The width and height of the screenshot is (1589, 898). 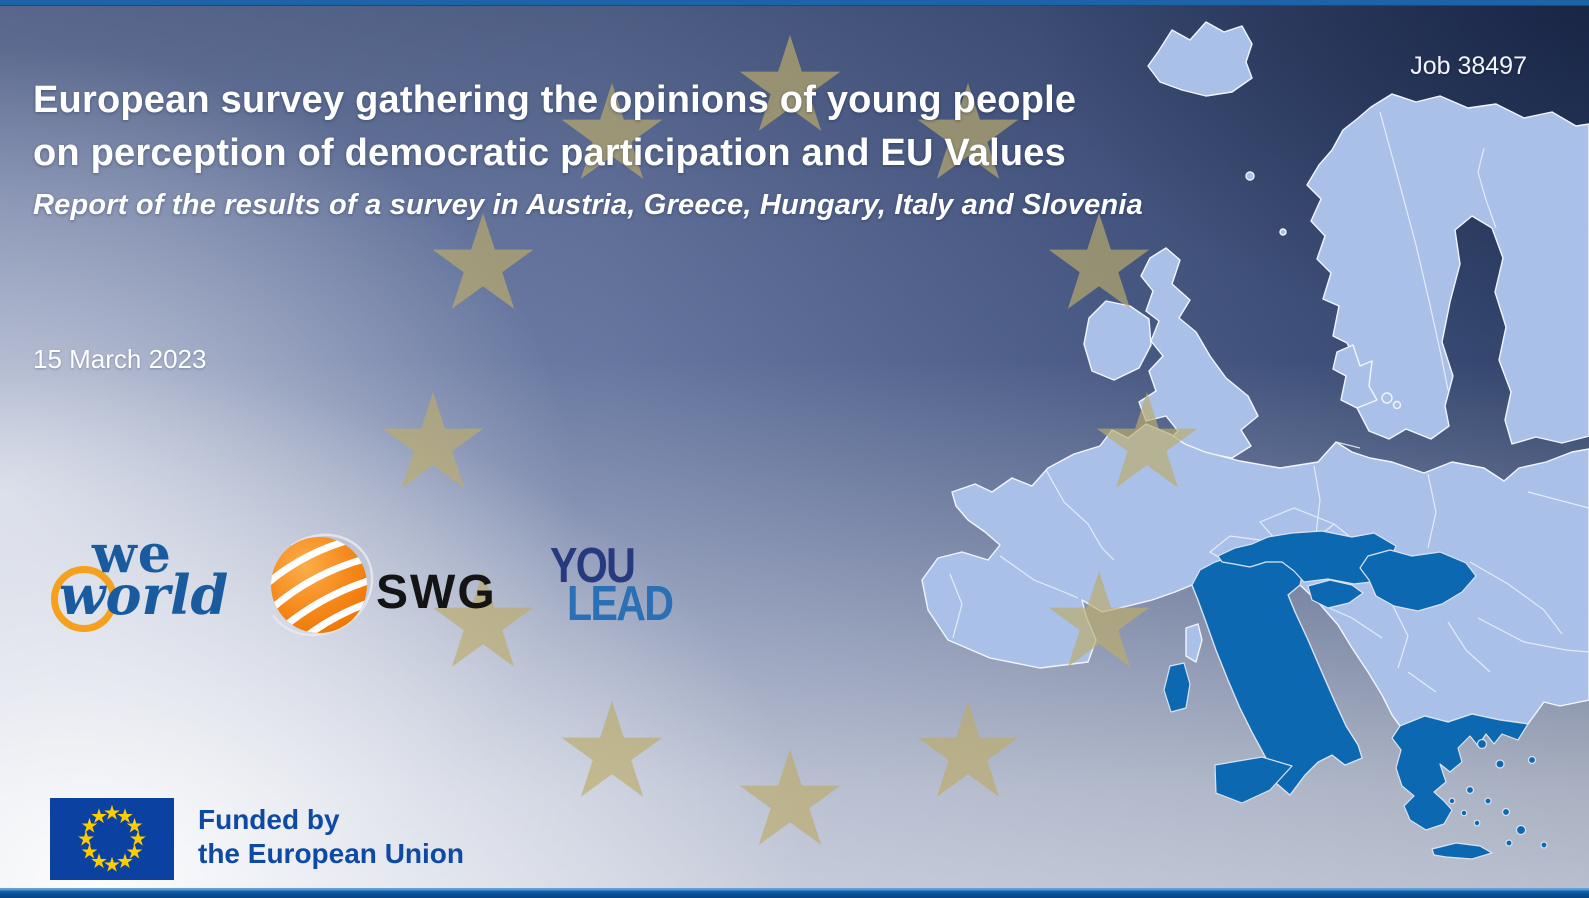 I want to click on top-accent-bar, so click(x=794, y=3).